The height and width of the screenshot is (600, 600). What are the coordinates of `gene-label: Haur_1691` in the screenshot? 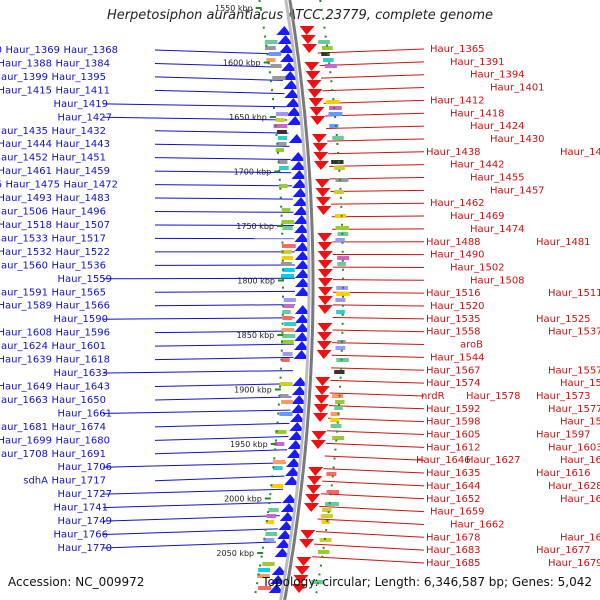 It's located at (78, 454).